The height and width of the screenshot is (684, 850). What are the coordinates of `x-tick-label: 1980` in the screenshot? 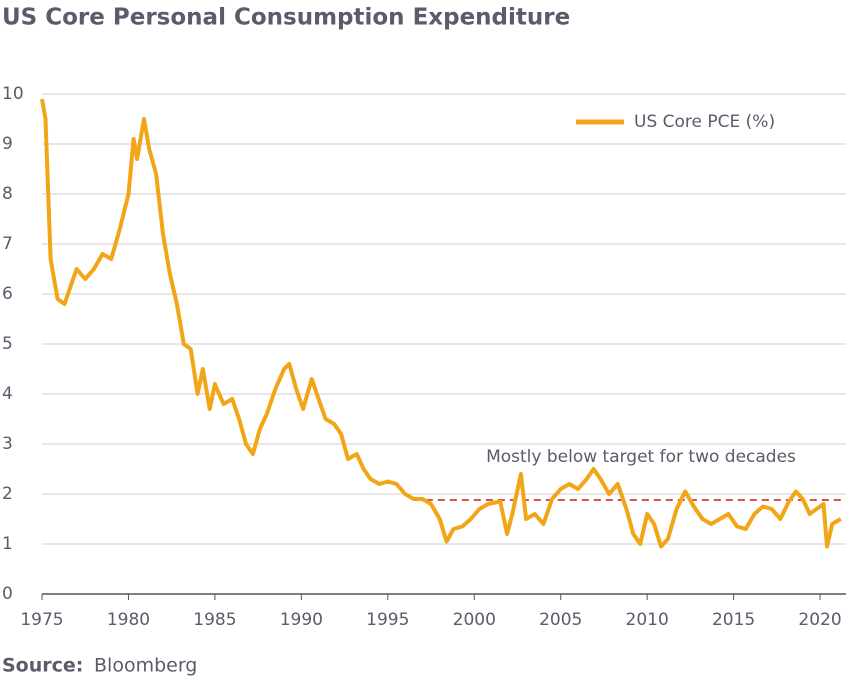 It's located at (128, 620).